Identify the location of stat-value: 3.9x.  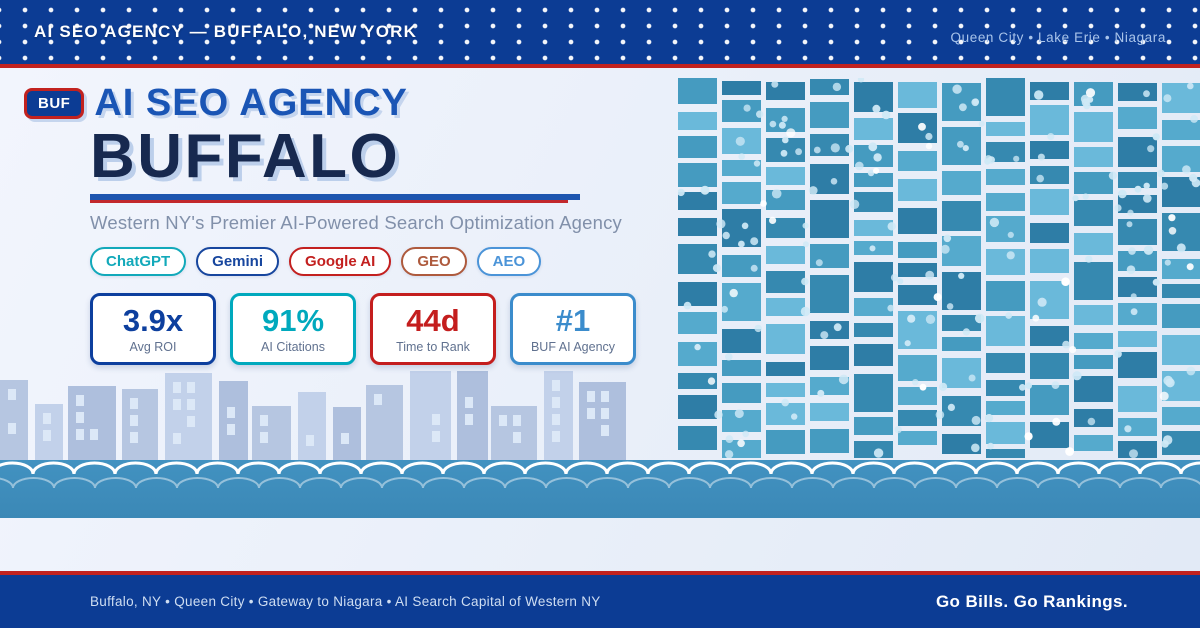
(153, 320).